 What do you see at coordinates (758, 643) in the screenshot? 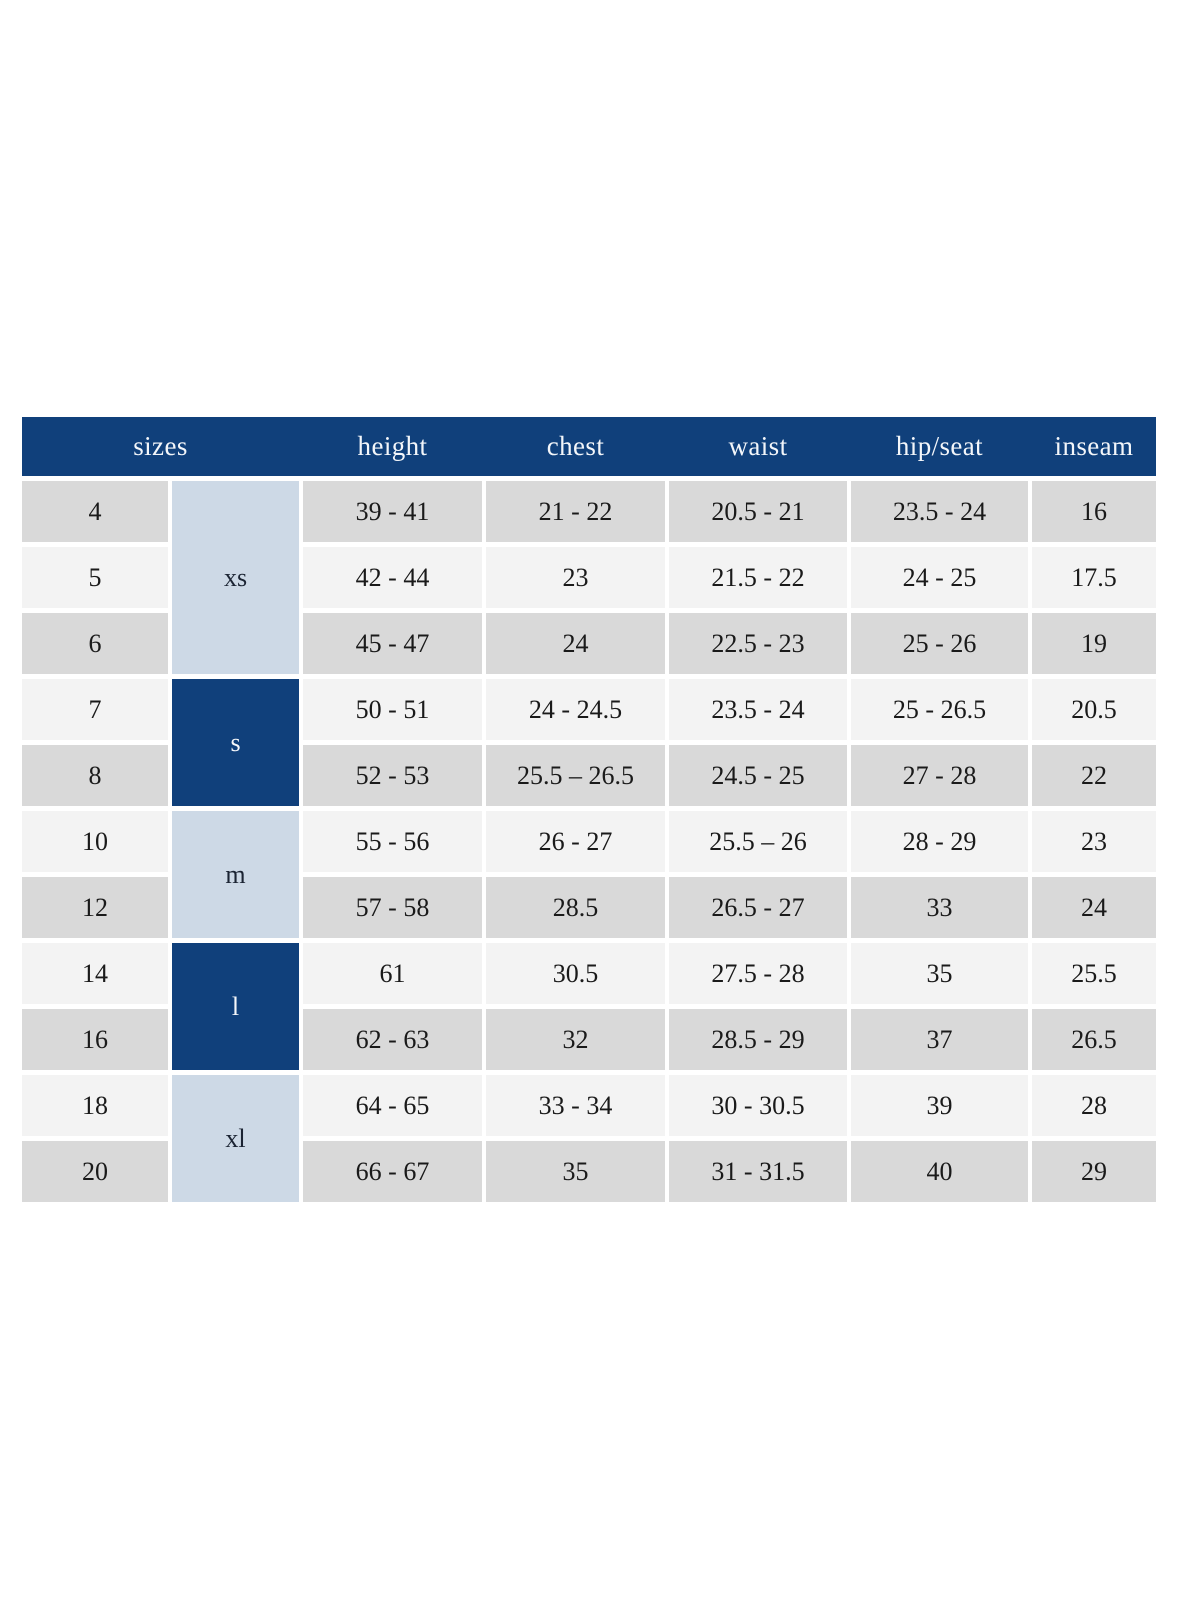
I see `cell-waist: 22.5 - 23` at bounding box center [758, 643].